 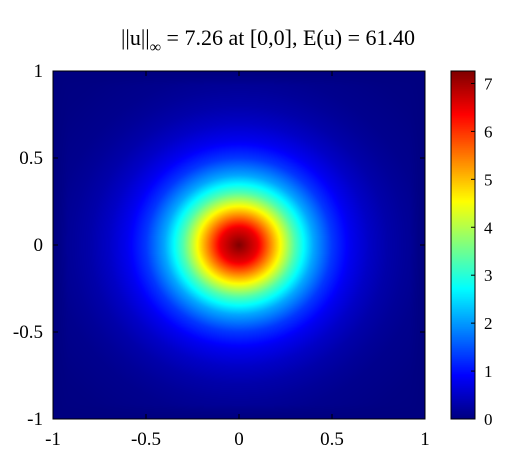 I want to click on x-tick-label: 1, so click(x=425, y=439).